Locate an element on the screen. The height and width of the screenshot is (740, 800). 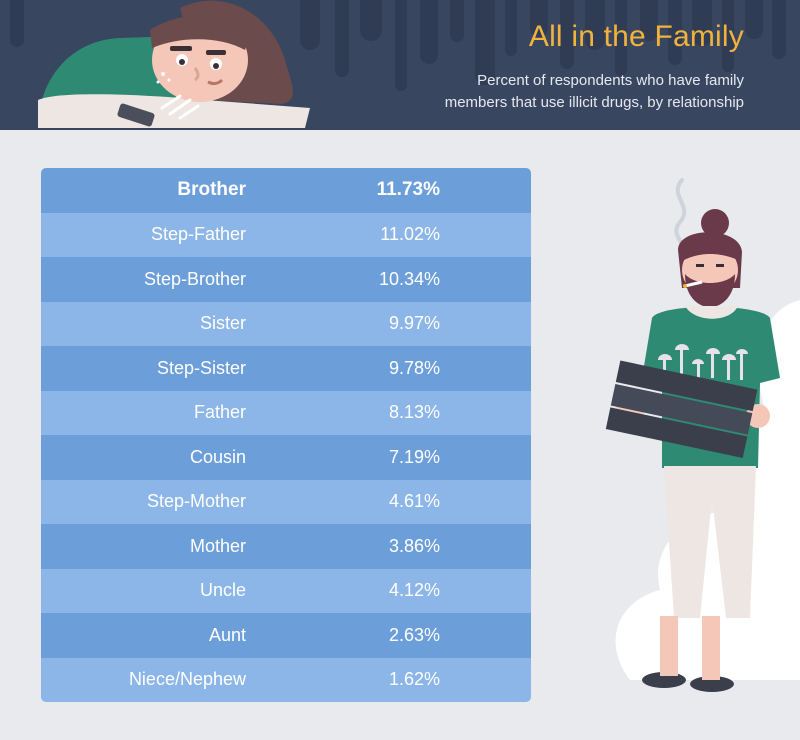
relationship-label: Brother is located at coordinates (211, 190).